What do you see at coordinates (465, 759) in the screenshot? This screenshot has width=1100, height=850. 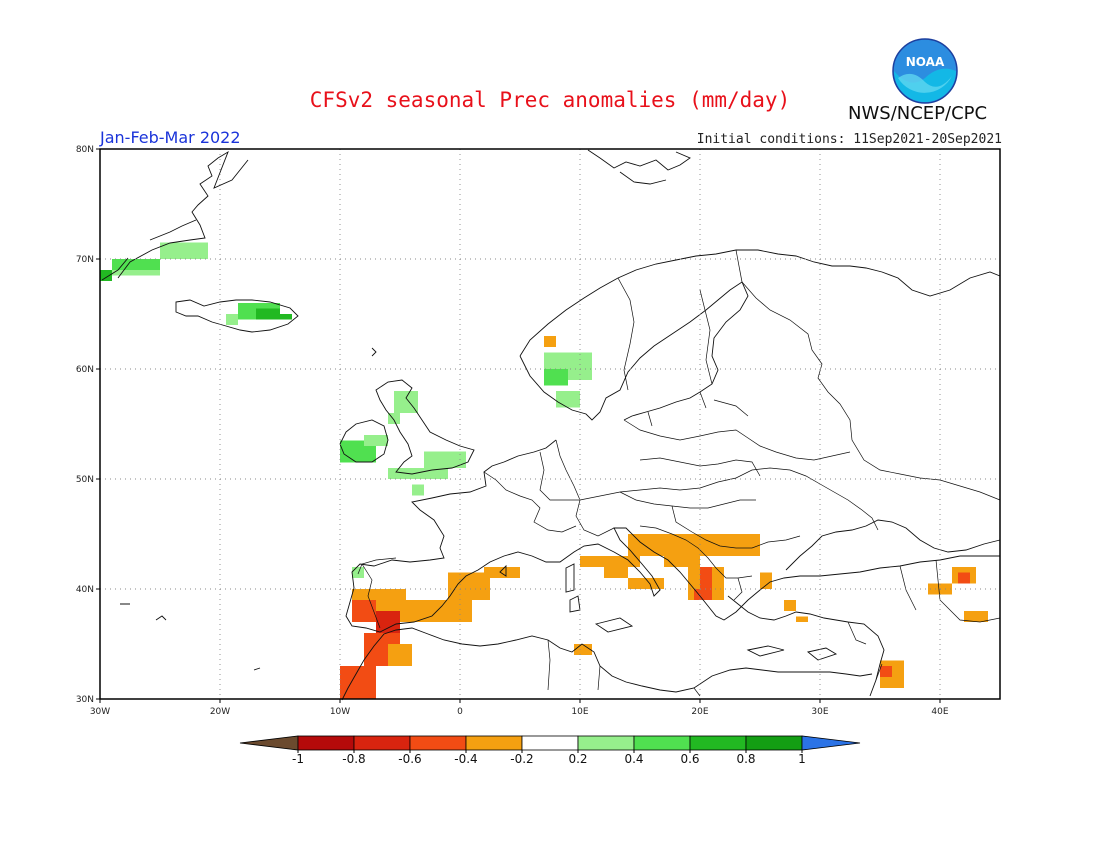 I see `colorbar-label: -0.4` at bounding box center [465, 759].